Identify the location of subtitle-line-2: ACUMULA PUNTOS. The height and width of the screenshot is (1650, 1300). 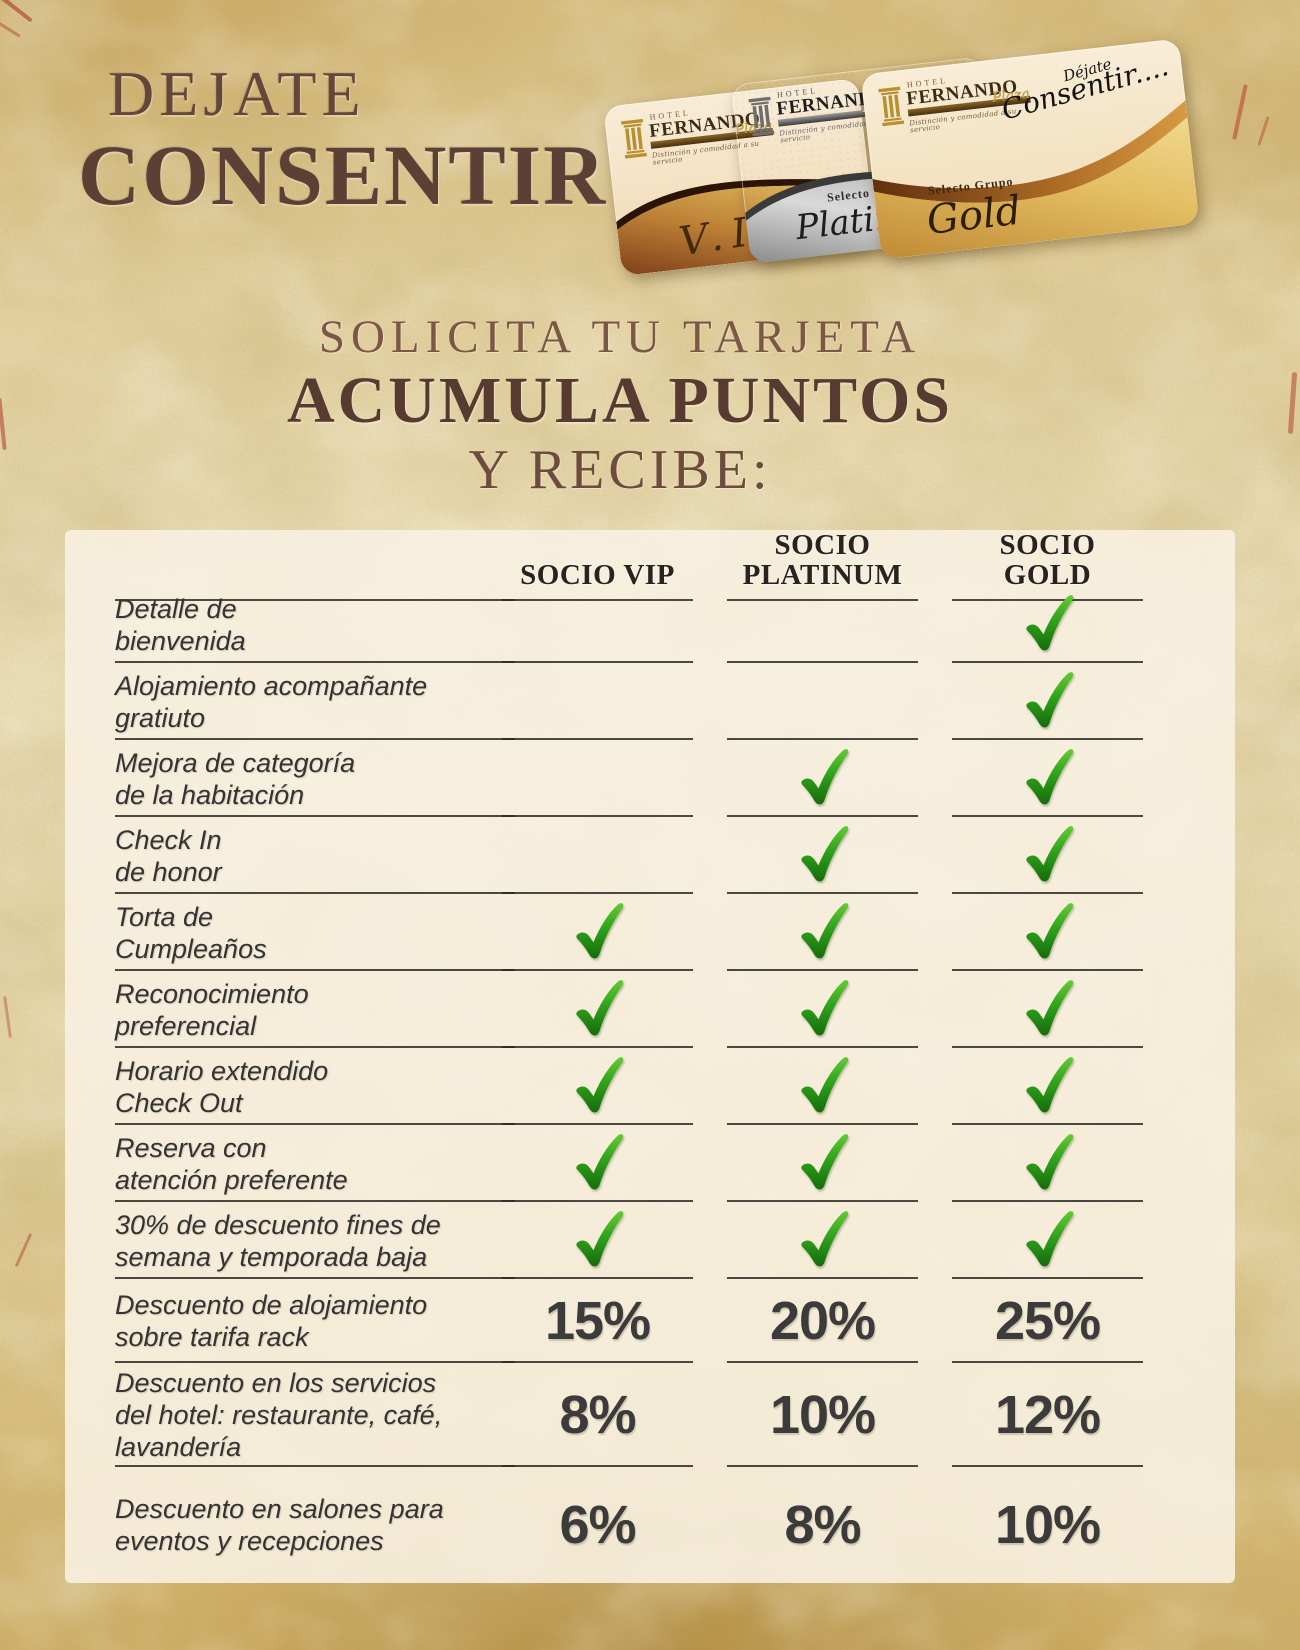
(619, 400).